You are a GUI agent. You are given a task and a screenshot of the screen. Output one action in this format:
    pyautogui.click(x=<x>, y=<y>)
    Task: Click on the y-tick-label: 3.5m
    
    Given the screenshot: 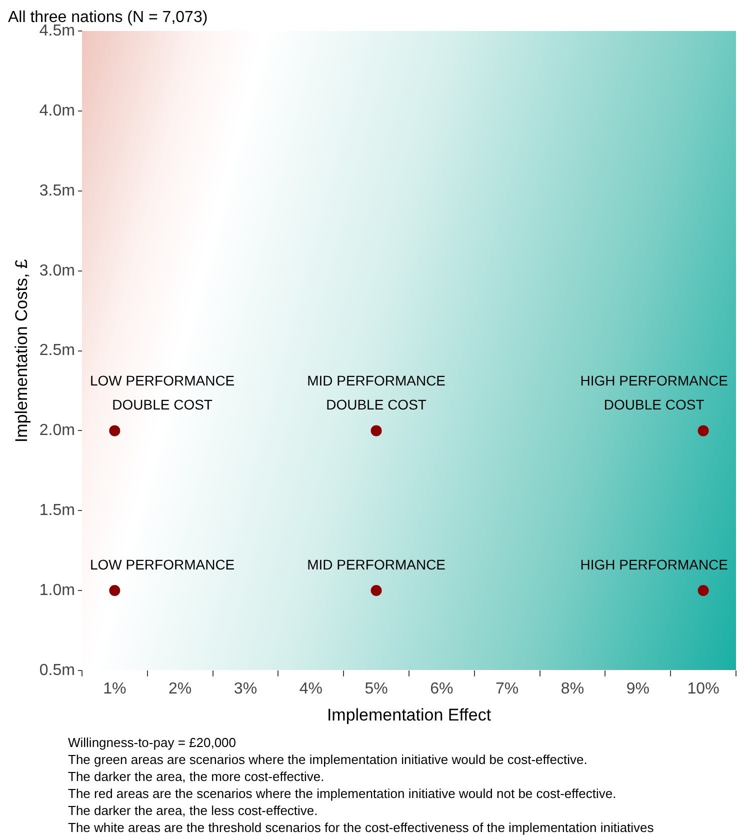 What is the action you would take?
    pyautogui.click(x=57, y=191)
    